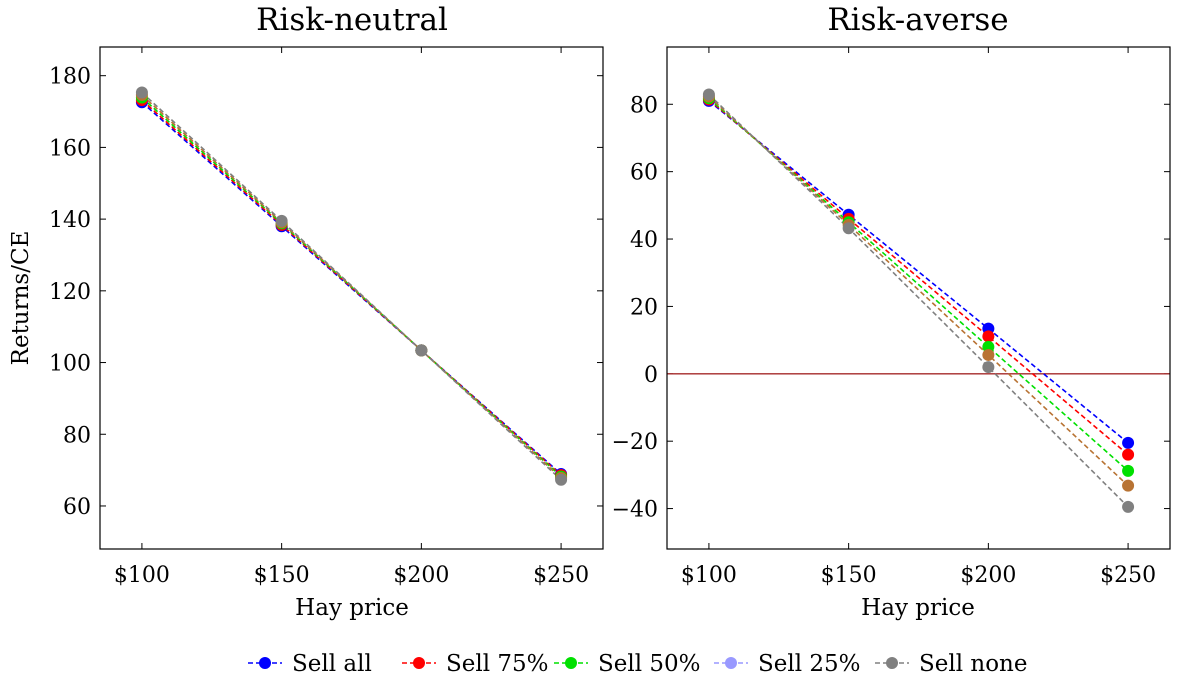 The height and width of the screenshot is (677, 1190). What do you see at coordinates (332, 664) in the screenshot?
I see `legend-label: Sell all` at bounding box center [332, 664].